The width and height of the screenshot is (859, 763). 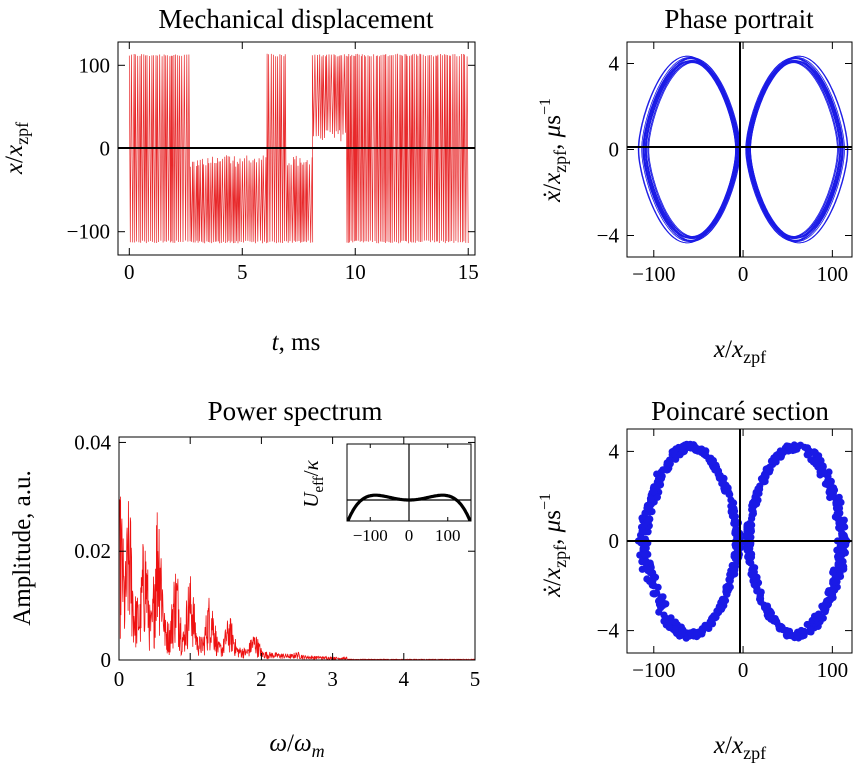 I want to click on spectrum-x-label: ω/ωm, so click(x=296, y=745).